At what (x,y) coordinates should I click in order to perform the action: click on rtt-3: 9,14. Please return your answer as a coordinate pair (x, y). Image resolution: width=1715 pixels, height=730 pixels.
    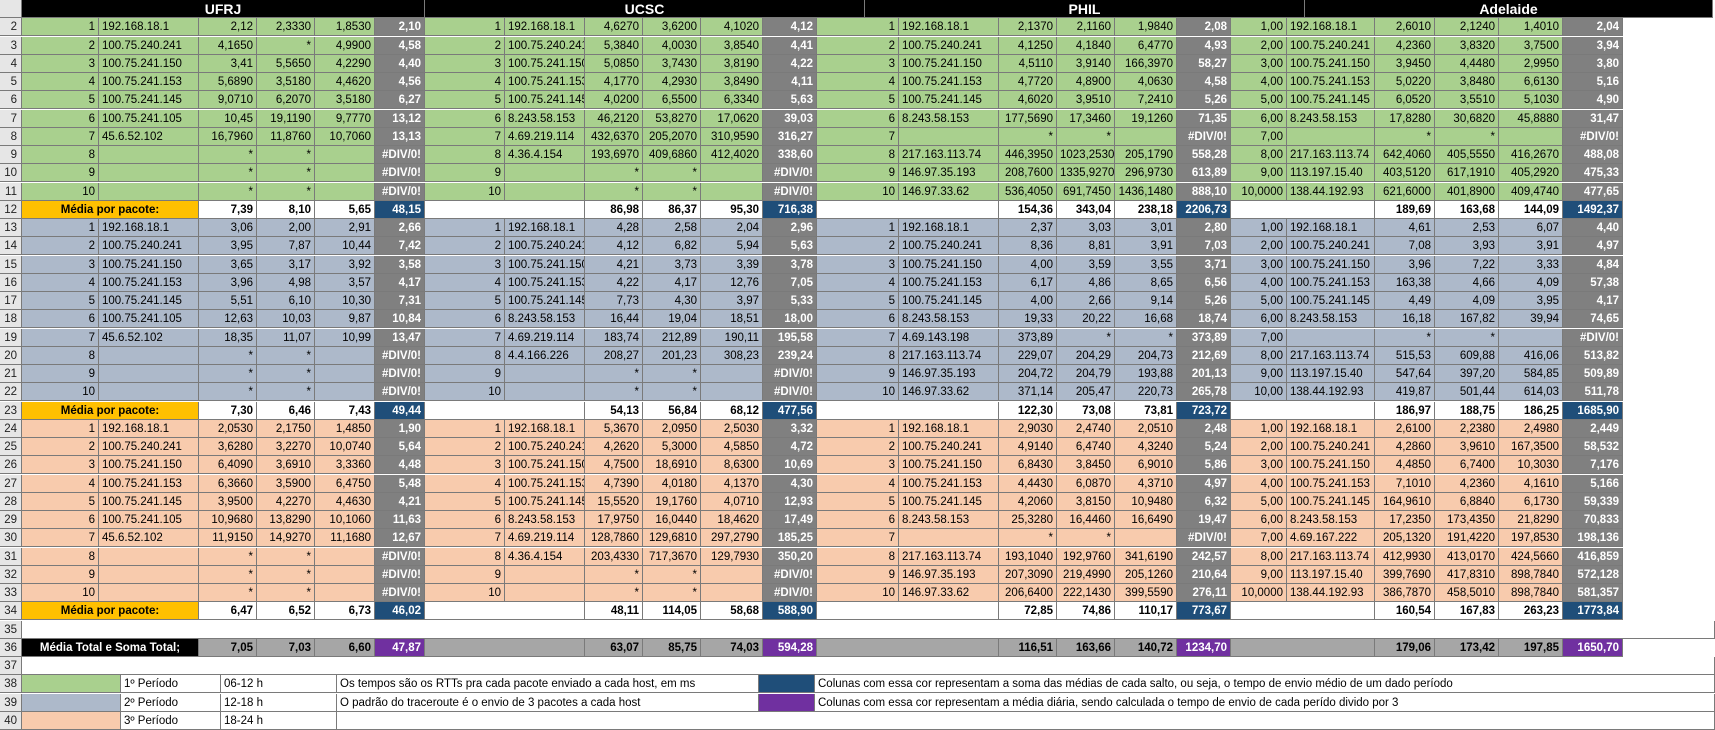
    Looking at the image, I should click on (1146, 301).